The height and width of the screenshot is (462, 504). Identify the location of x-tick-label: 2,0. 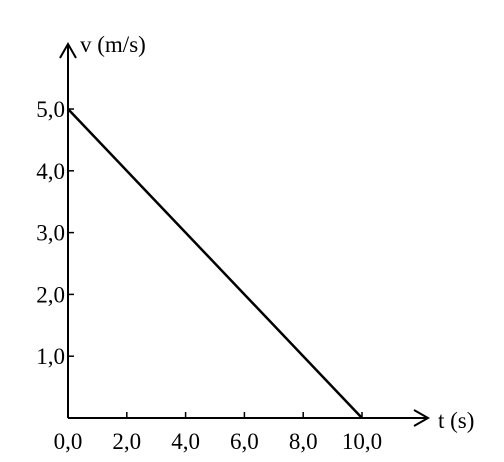
(126, 441).